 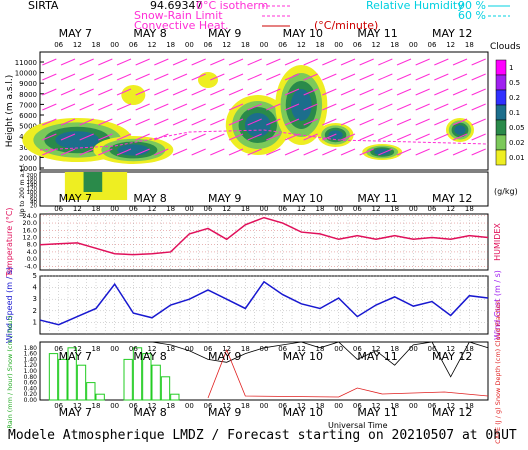 I want to click on day-label-bottom-4: MAY 11, so click(x=377, y=412).